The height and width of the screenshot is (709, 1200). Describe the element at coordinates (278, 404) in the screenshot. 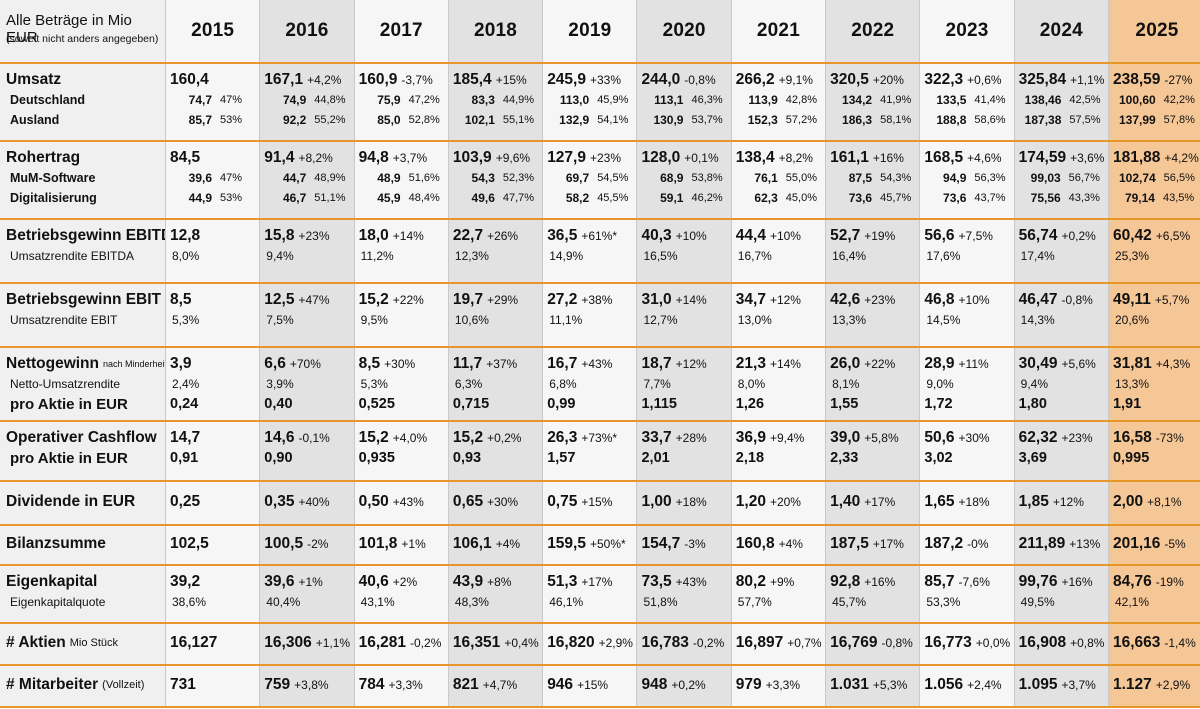

I see `value-number: 0,40` at that location.